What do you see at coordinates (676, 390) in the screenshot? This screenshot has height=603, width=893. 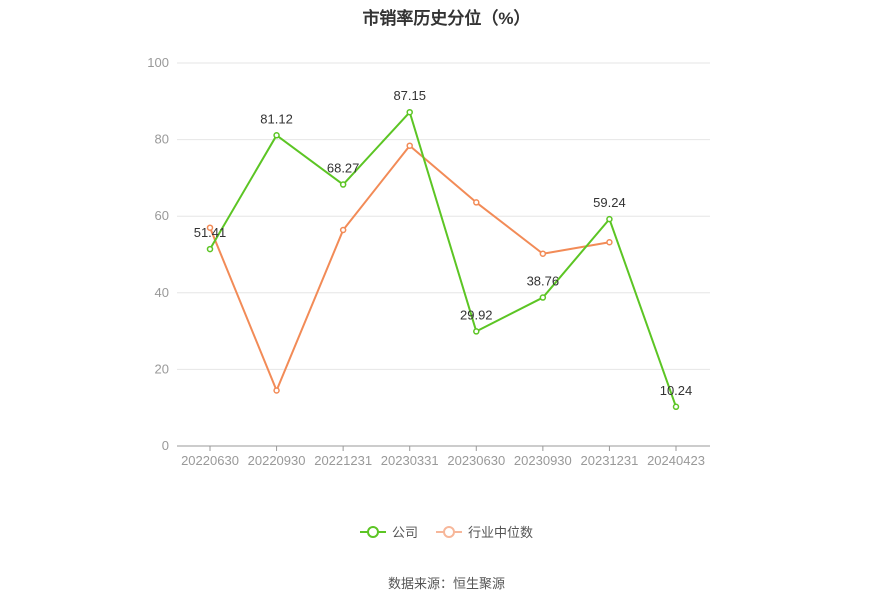 I see `data-label: 10.24` at bounding box center [676, 390].